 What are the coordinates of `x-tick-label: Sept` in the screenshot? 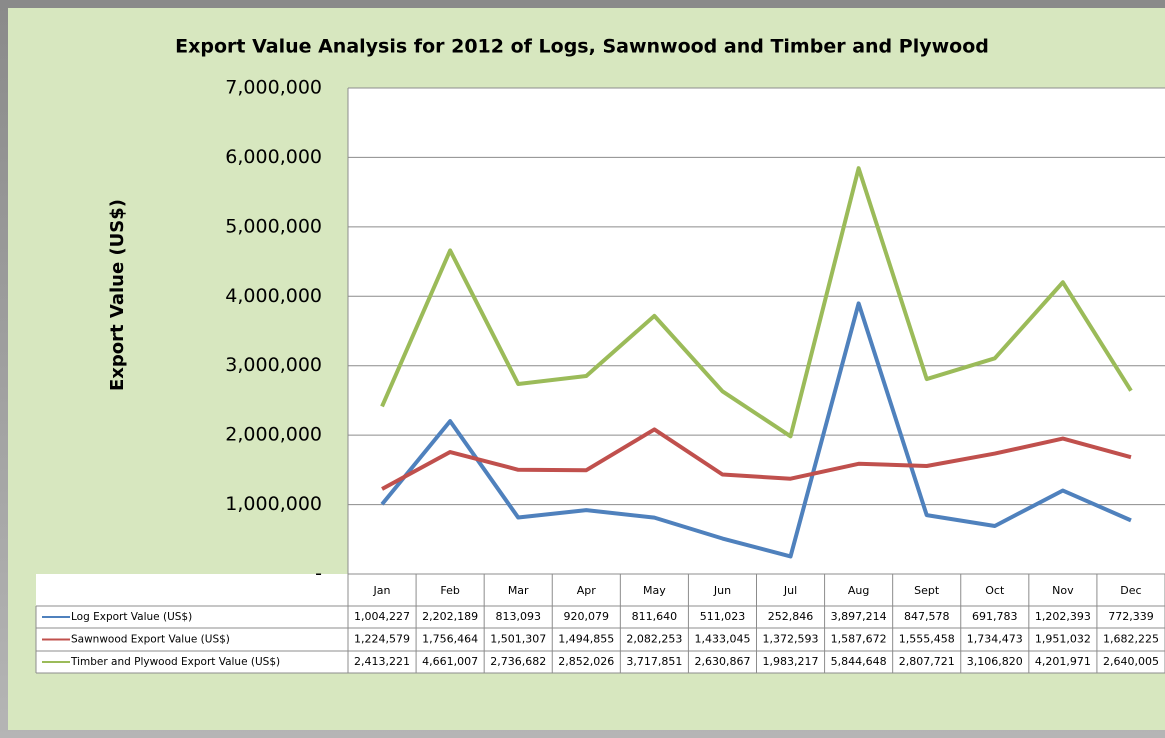 It's located at (927, 590).